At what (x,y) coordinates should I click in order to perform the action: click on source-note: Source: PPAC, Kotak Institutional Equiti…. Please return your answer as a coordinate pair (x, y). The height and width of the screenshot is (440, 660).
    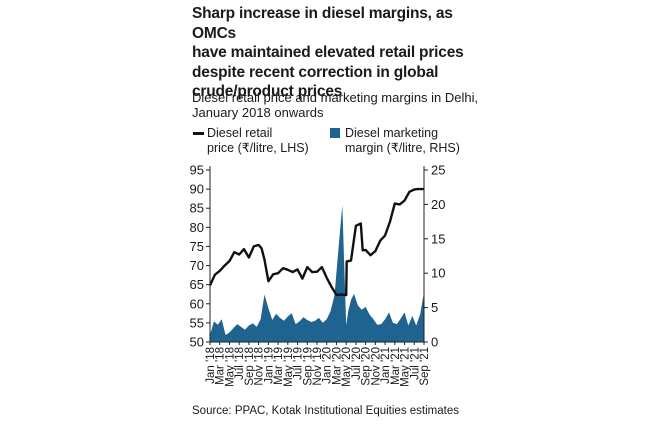
    Looking at the image, I should click on (325, 411).